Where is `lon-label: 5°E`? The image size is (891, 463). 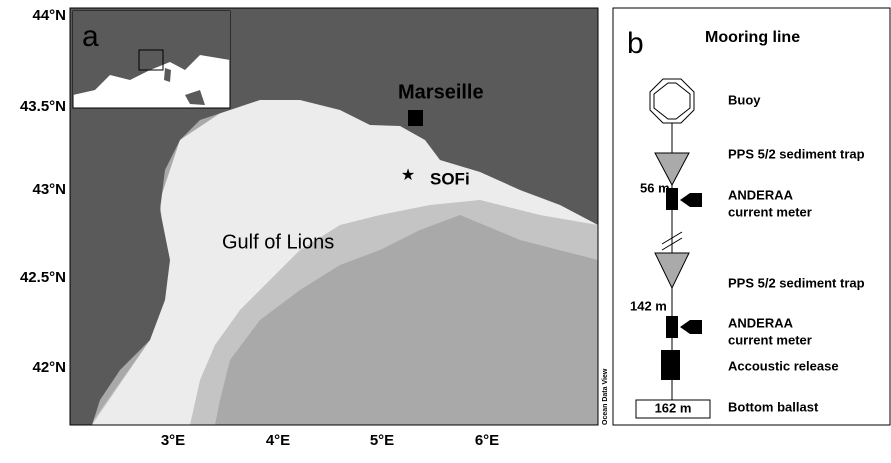
lon-label: 5°E is located at coordinates (382, 440).